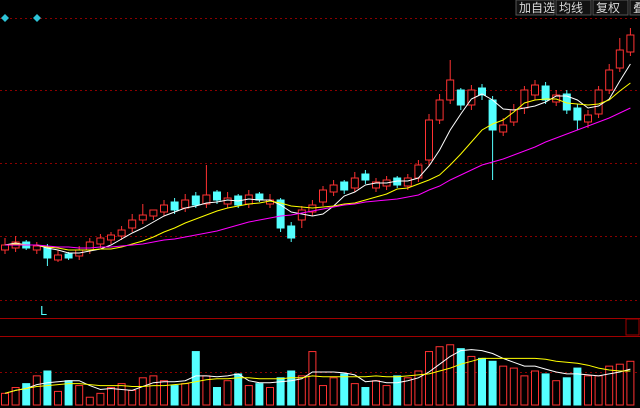 Image resolution: width=640 pixels, height=408 pixels. I want to click on toolbar-label: 复权, so click(608, 8).